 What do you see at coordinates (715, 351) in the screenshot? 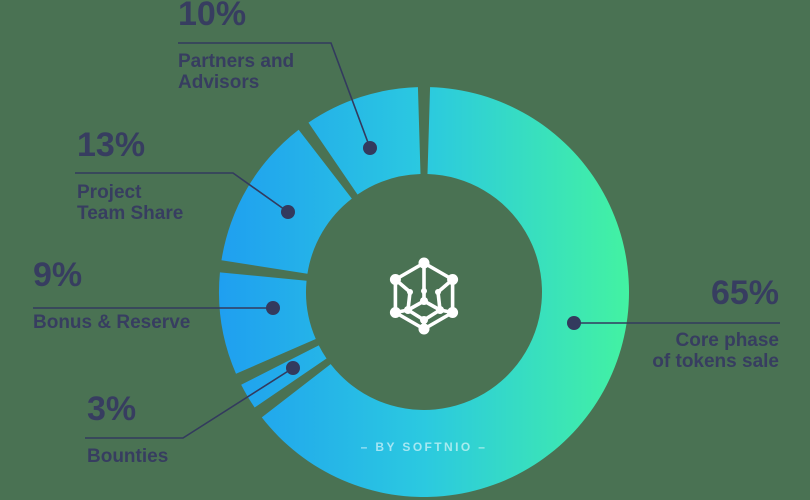
I see `segment-name: Core phase of tokens sale` at bounding box center [715, 351].